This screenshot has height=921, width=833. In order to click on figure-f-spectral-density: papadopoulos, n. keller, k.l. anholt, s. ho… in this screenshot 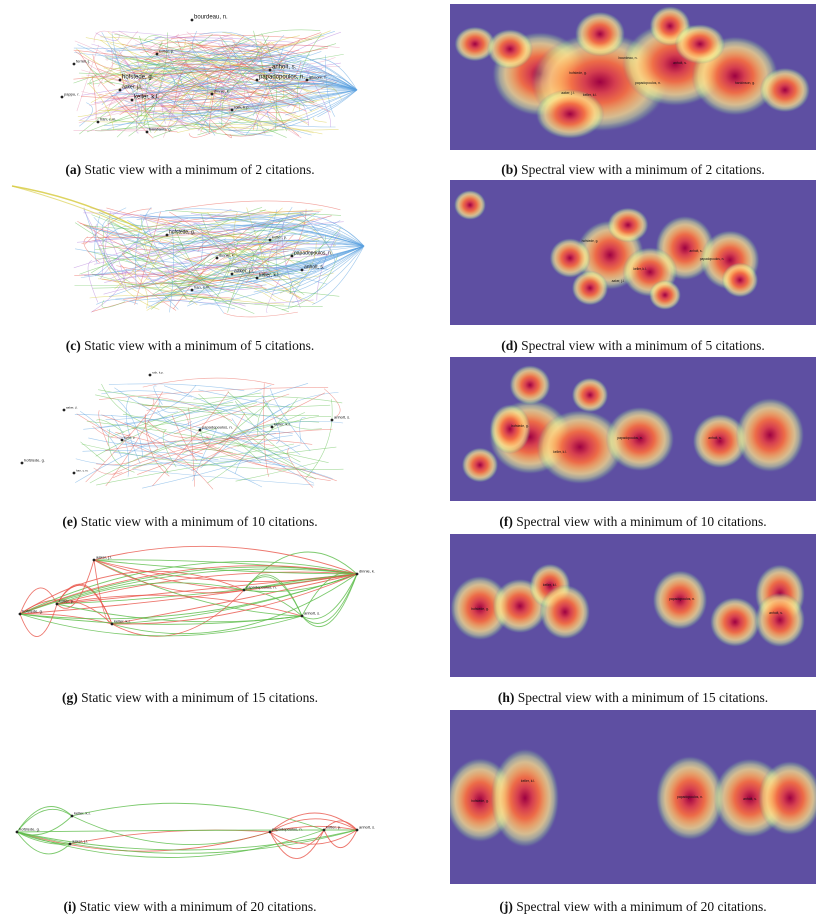, I will do `click(633, 429)`.